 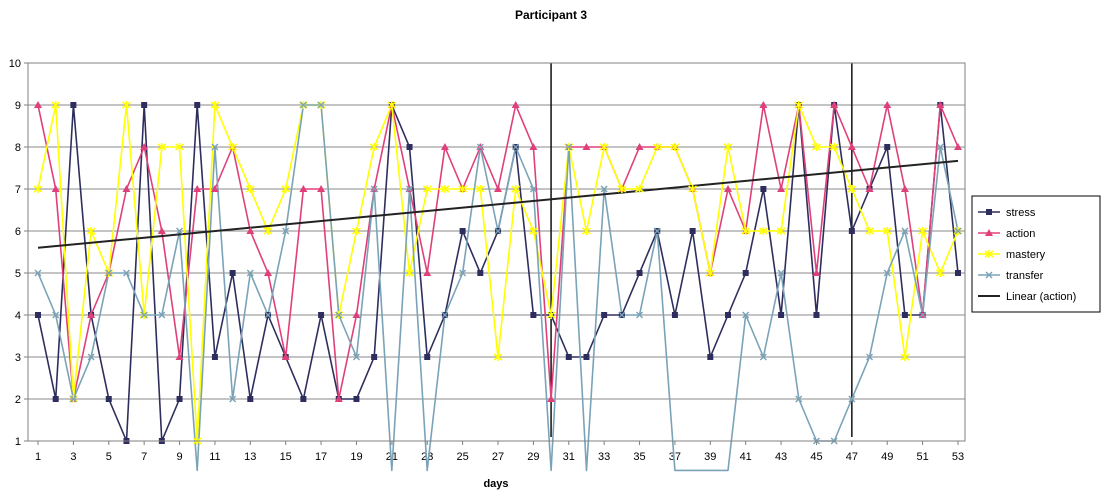 What do you see at coordinates (551, 15) in the screenshot?
I see `chart-title: Participant 3` at bounding box center [551, 15].